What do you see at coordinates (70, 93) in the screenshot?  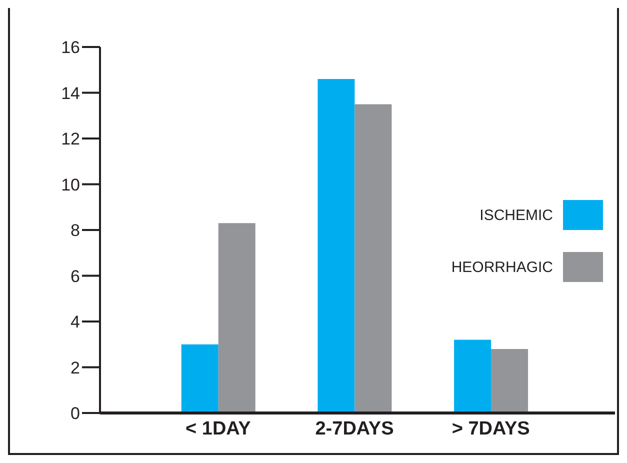 I see `y-tick-label: 14` at bounding box center [70, 93].